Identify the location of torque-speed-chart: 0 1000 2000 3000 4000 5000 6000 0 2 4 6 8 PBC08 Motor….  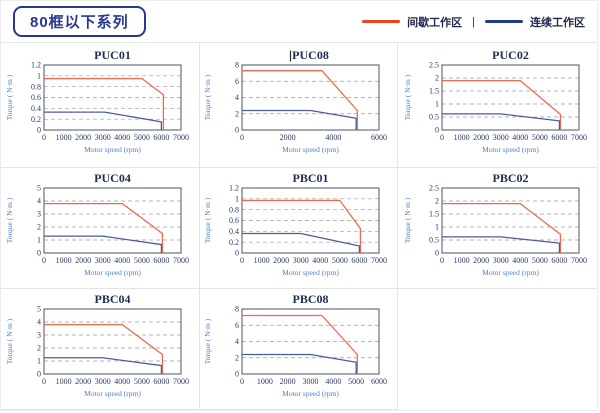
(295, 345).